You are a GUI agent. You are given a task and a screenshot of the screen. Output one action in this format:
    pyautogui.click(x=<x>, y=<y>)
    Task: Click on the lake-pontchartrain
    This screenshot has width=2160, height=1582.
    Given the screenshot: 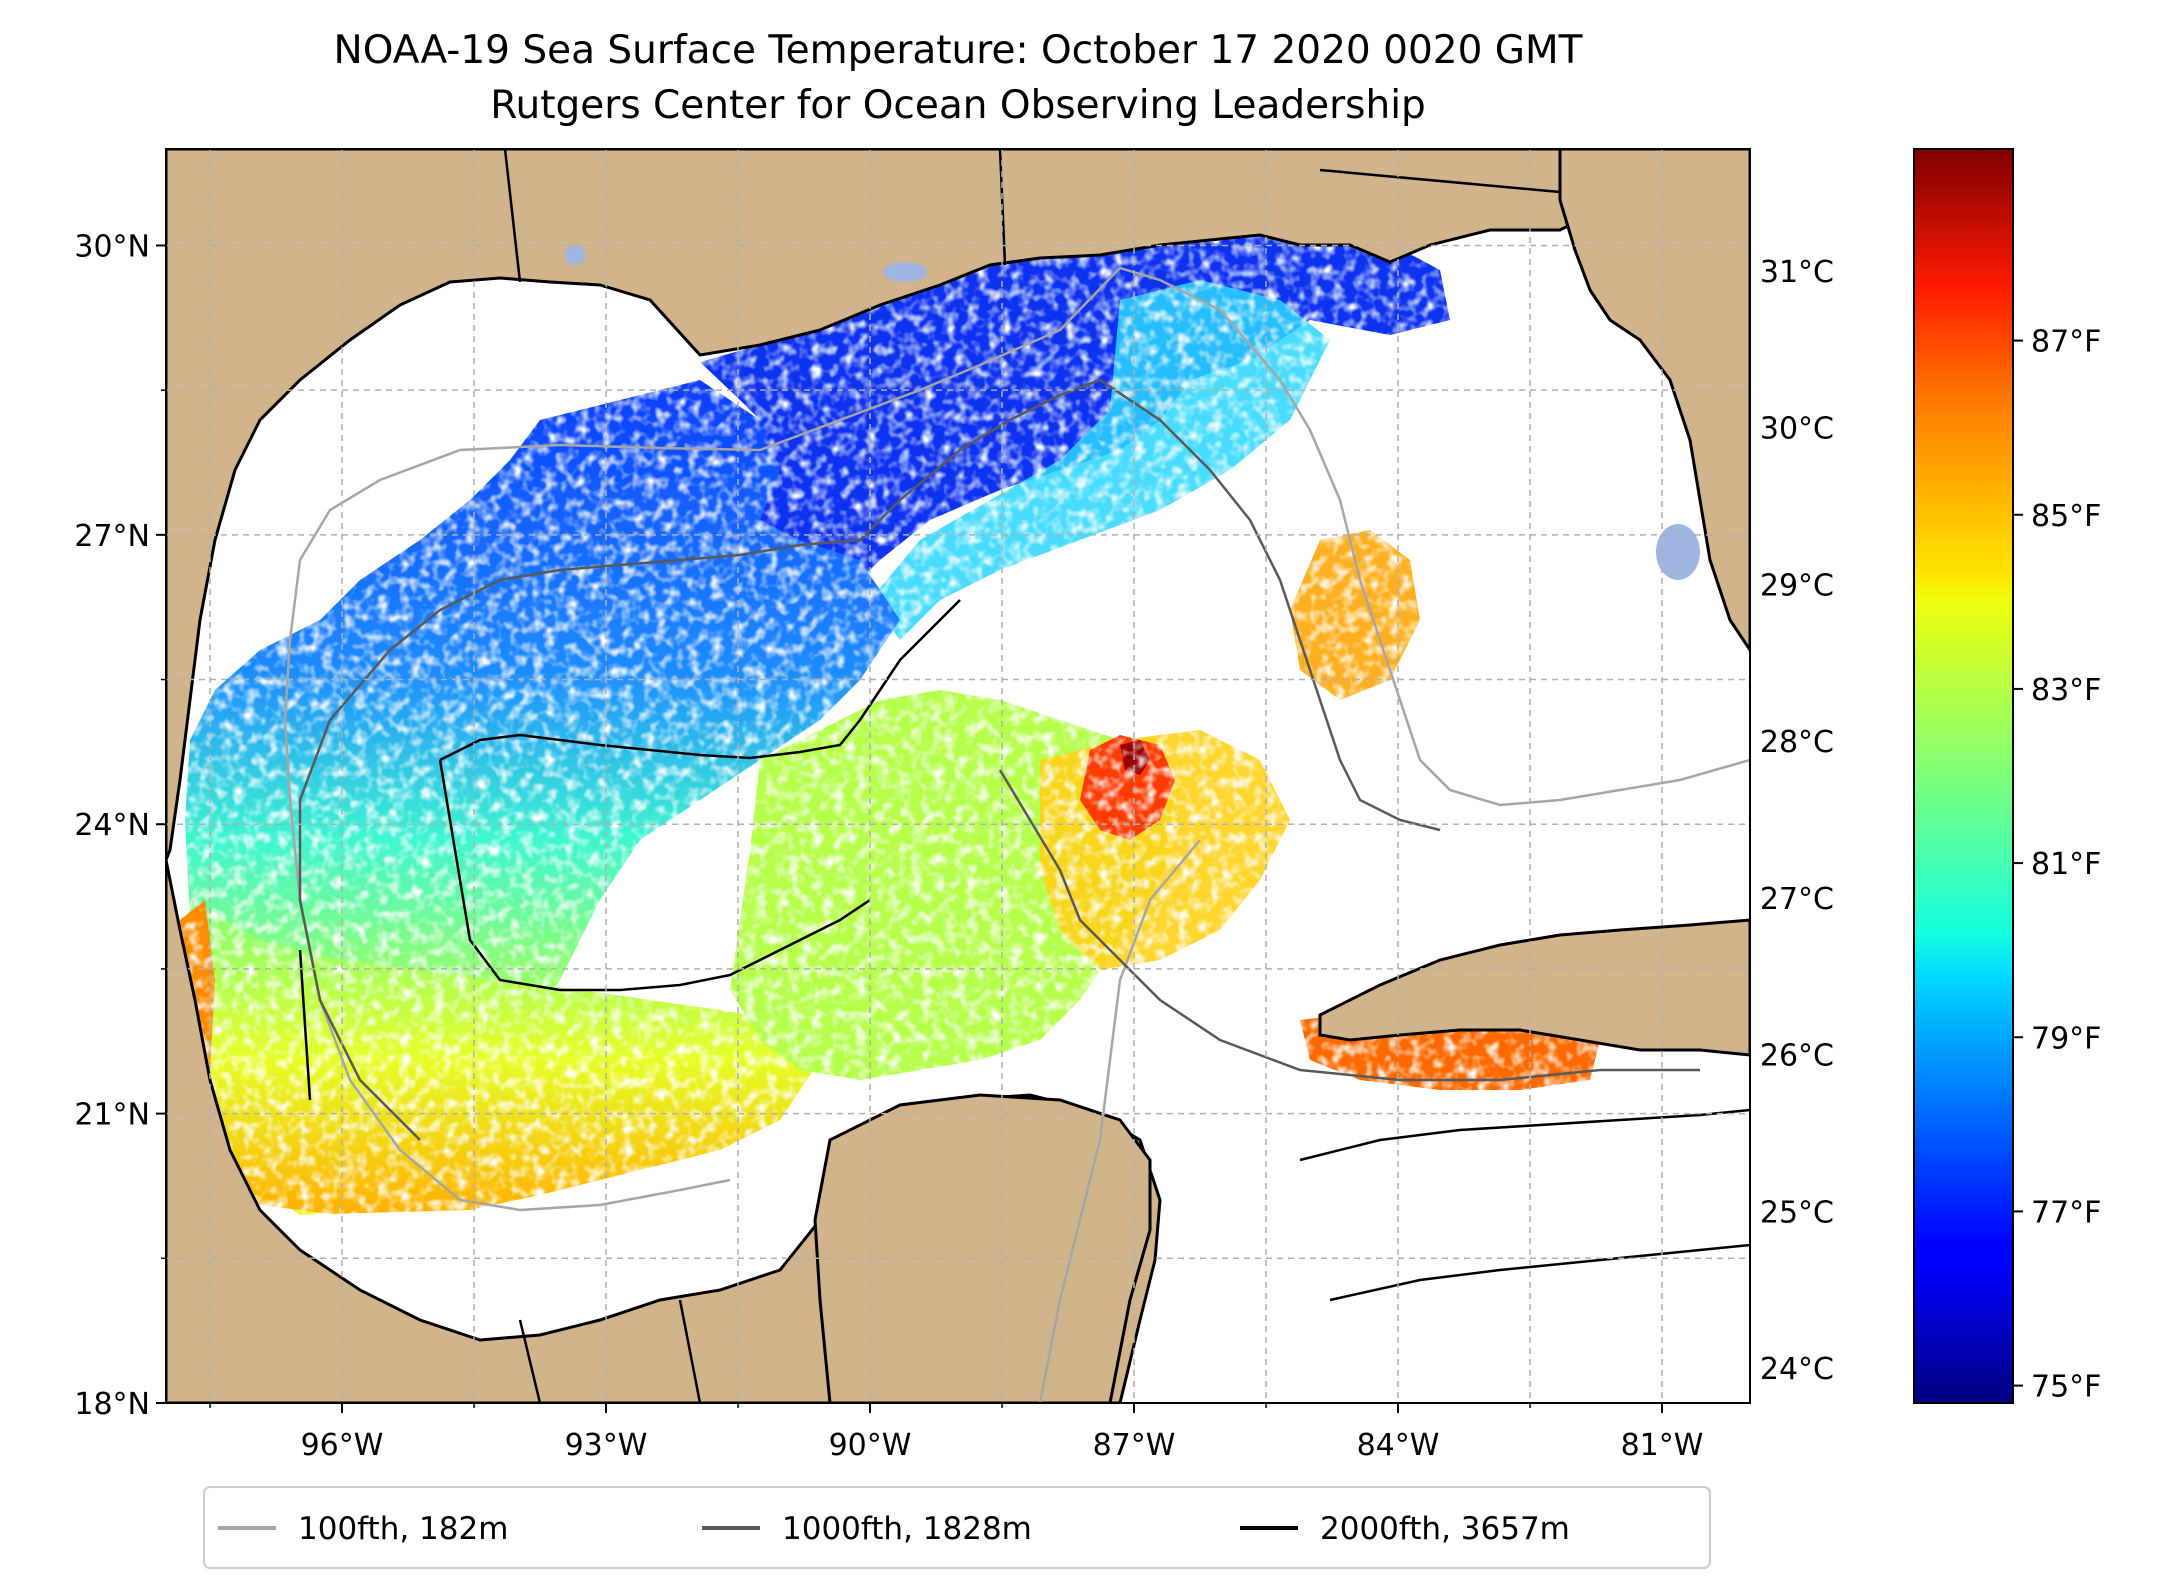 What is the action you would take?
    pyautogui.click(x=905, y=272)
    